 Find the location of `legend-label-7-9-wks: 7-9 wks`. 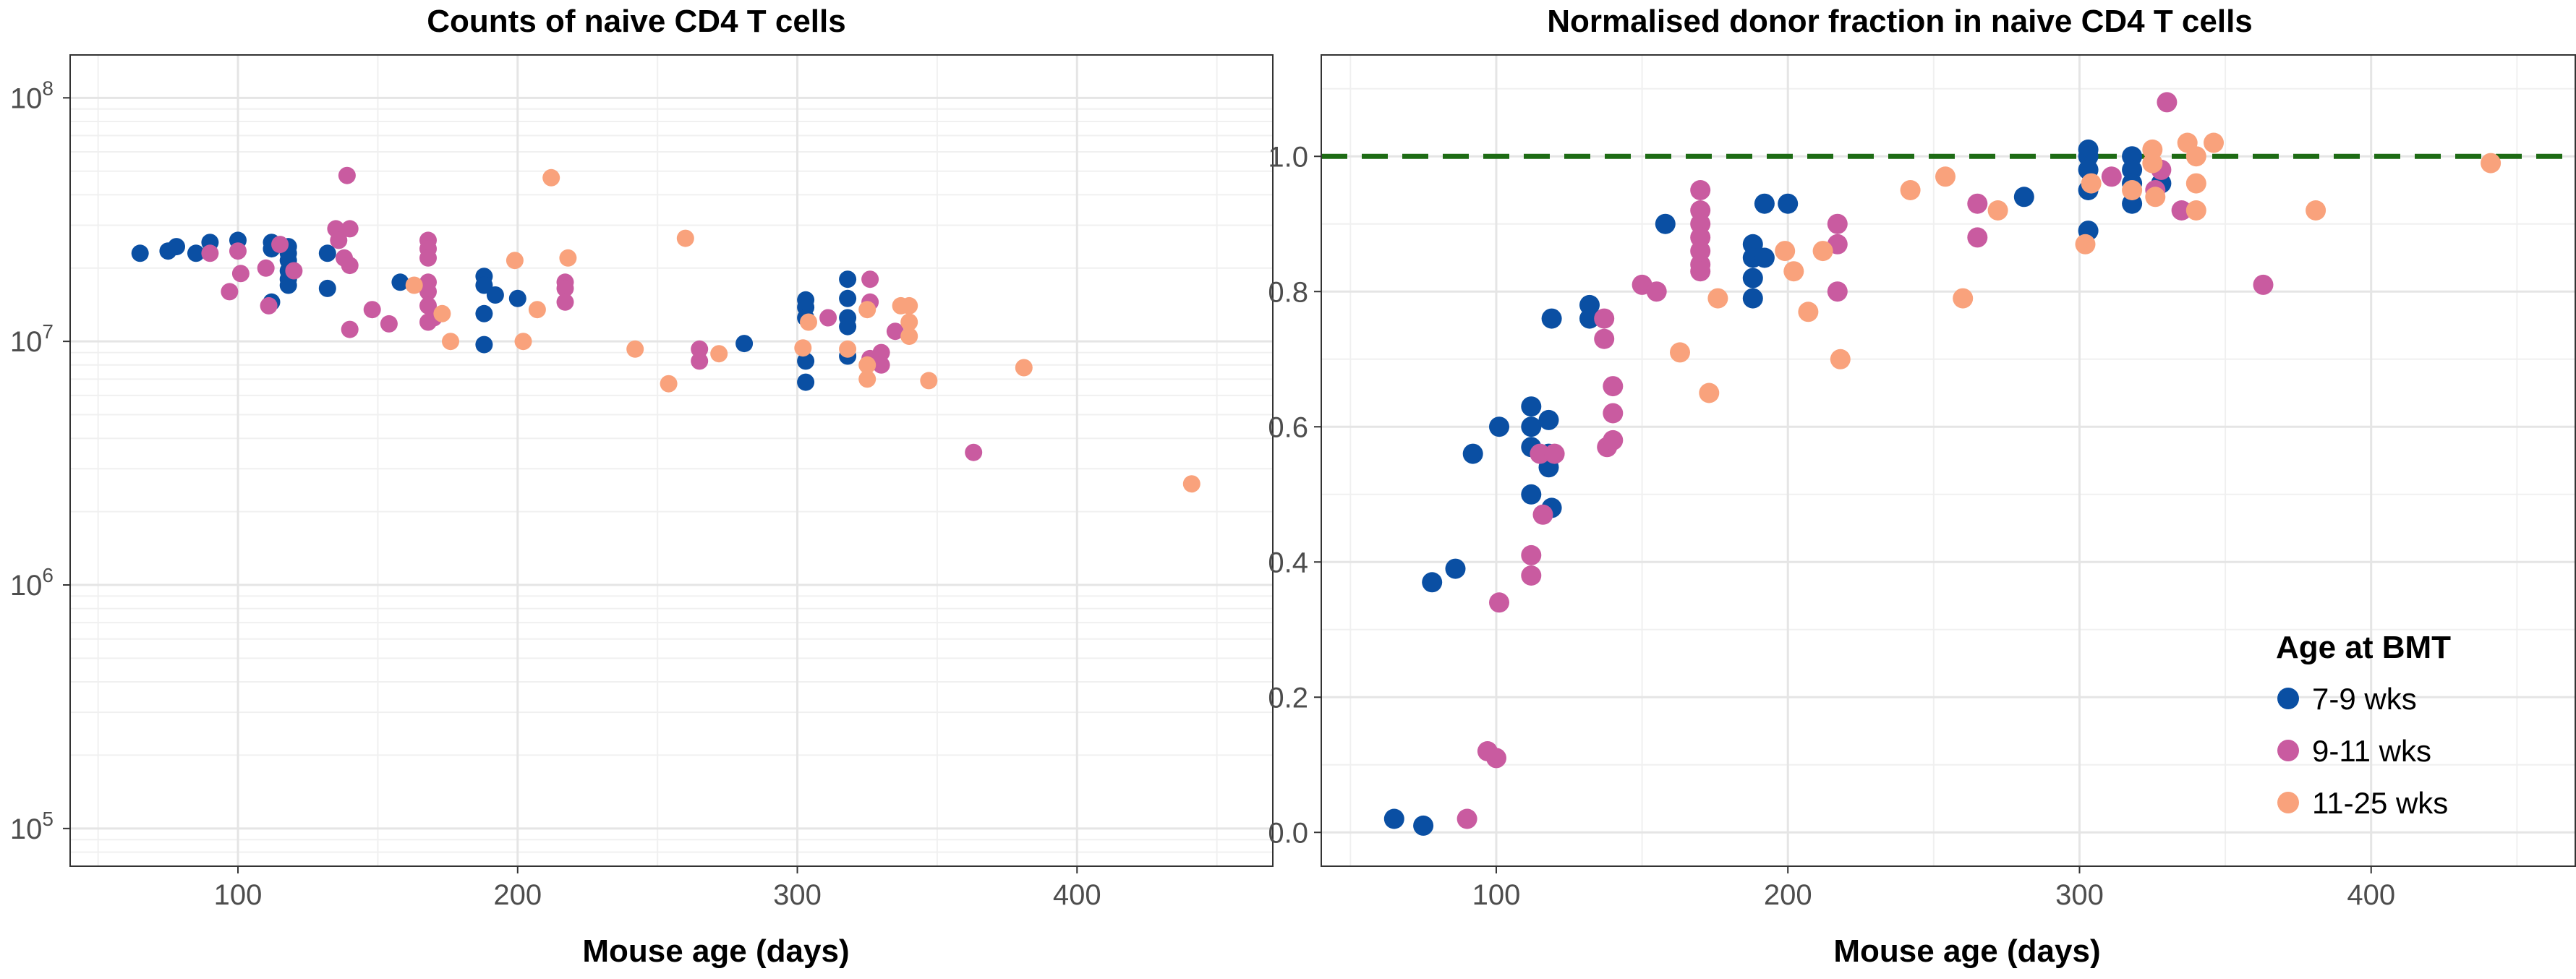

legend-label-7-9-wks: 7-9 wks is located at coordinates (2364, 699).